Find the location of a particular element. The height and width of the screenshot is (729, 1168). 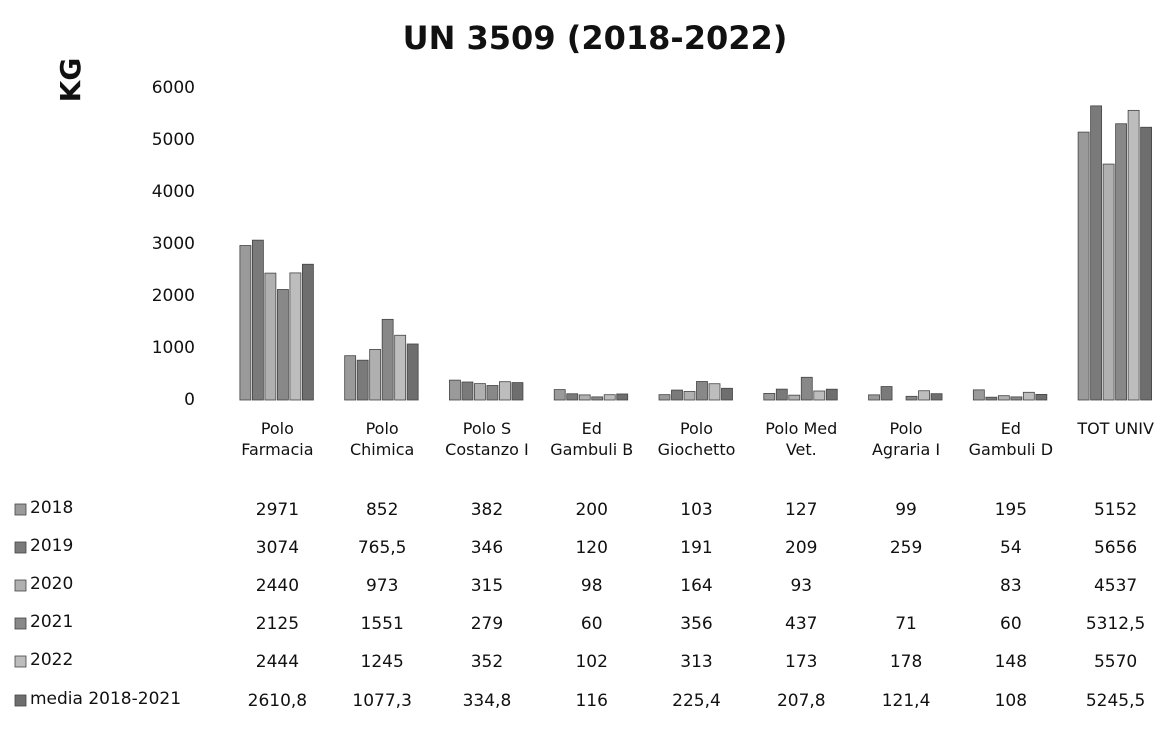

x-tick-label-box: Ed Gambuli D is located at coordinates (1011, 439).